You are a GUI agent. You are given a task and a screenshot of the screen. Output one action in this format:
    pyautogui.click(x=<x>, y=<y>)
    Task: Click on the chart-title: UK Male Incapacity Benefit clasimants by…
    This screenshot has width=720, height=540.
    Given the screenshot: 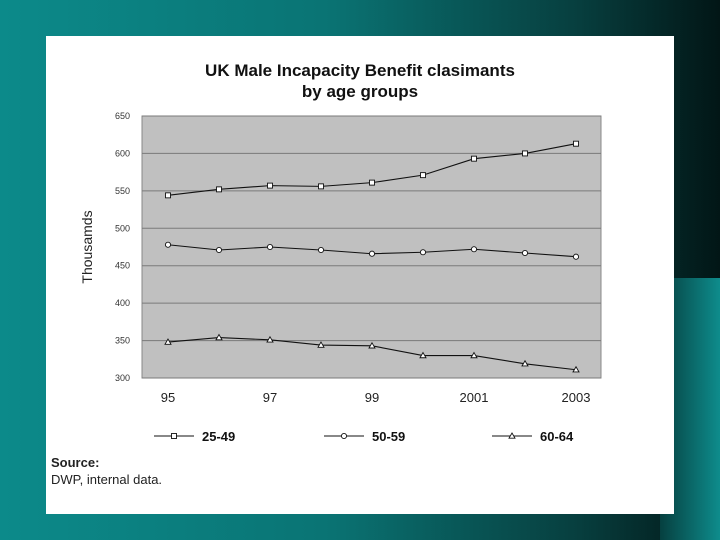 What is the action you would take?
    pyautogui.click(x=360, y=81)
    